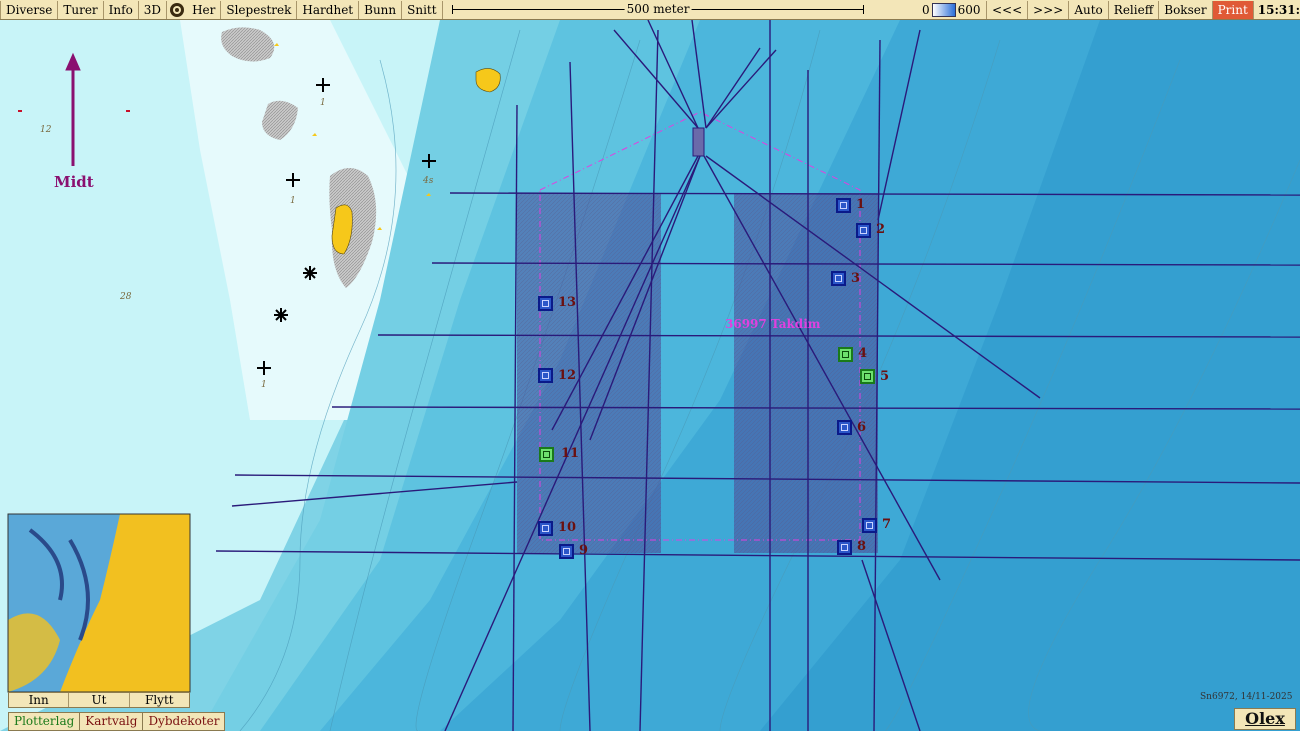 Image resolution: width=1300 pixels, height=731 pixels. I want to click on menu-snitt-button: Snitt, so click(422, 9).